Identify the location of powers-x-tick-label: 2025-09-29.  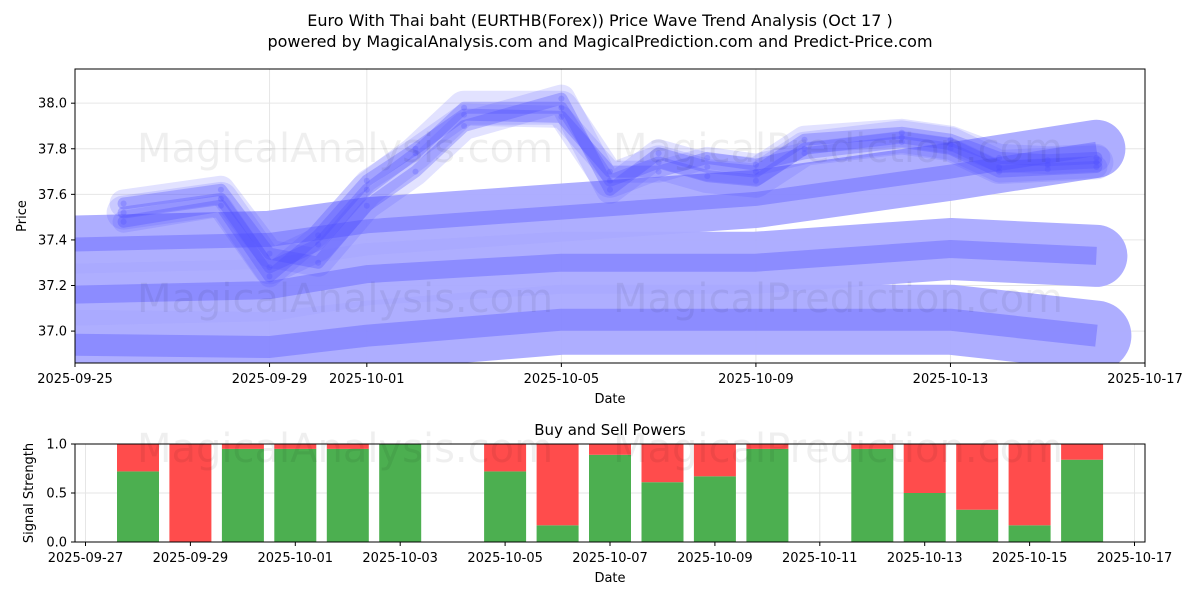
(191, 558).